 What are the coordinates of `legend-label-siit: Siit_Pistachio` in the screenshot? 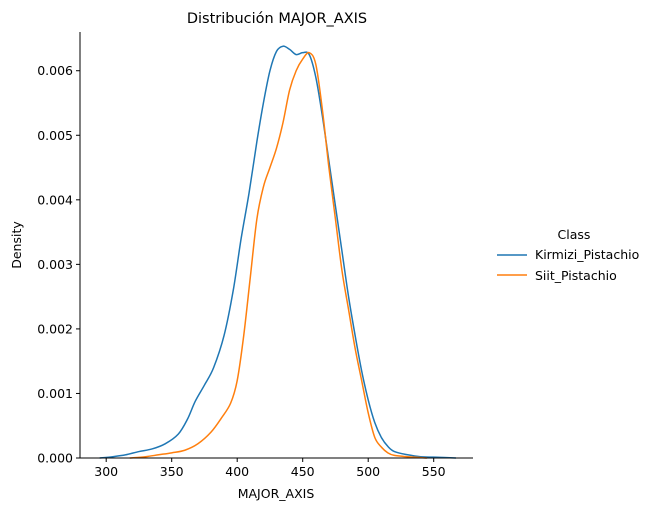 It's located at (576, 275).